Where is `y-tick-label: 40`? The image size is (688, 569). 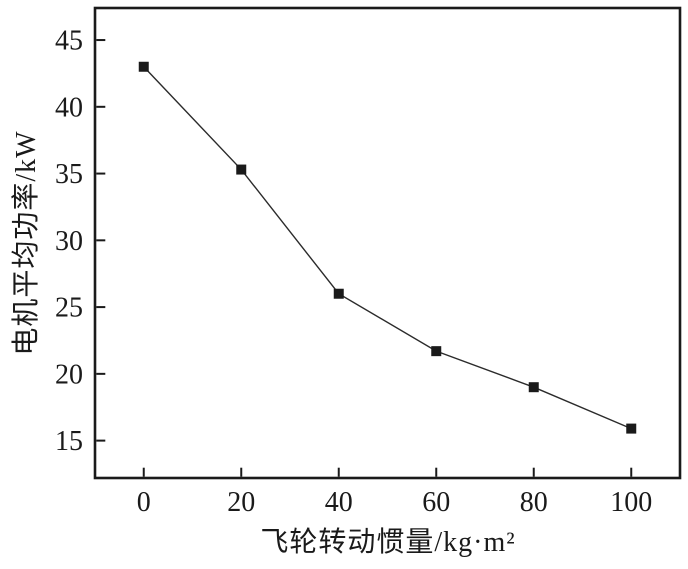
y-tick-label: 40 is located at coordinates (69, 107).